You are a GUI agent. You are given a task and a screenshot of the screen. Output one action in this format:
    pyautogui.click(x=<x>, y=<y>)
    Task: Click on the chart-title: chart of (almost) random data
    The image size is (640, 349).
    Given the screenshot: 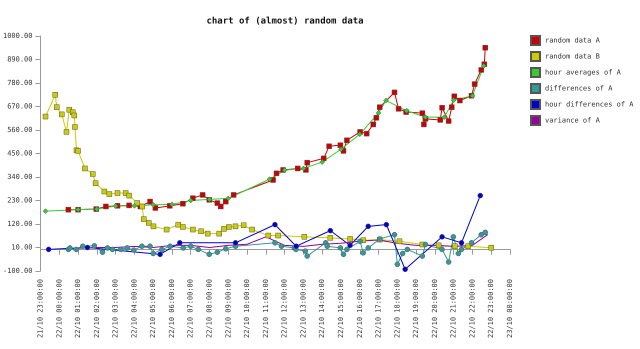 What is the action you would take?
    pyautogui.click(x=285, y=21)
    